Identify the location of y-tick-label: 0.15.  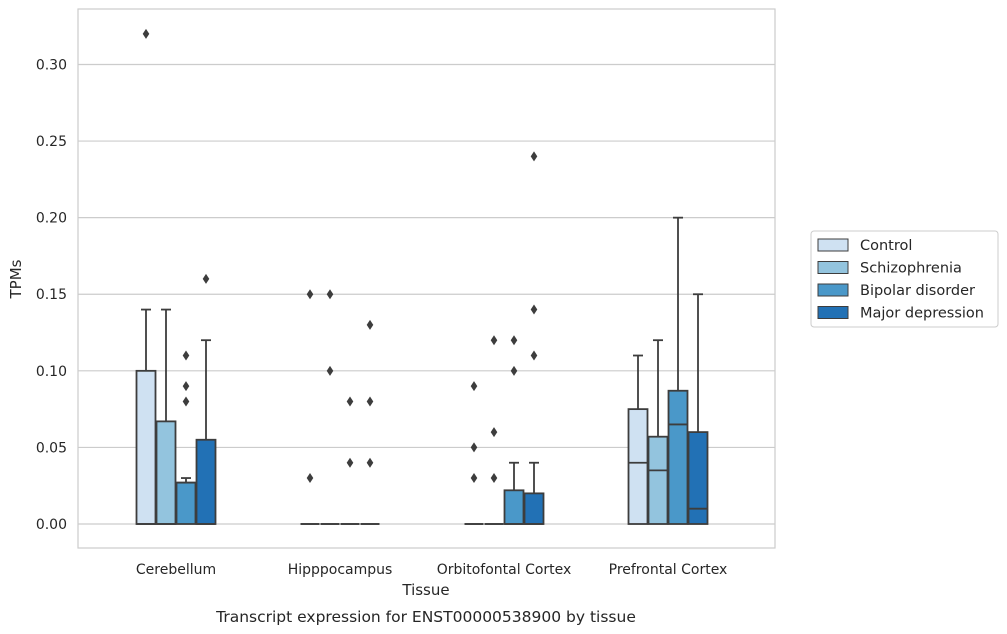
(51, 295).